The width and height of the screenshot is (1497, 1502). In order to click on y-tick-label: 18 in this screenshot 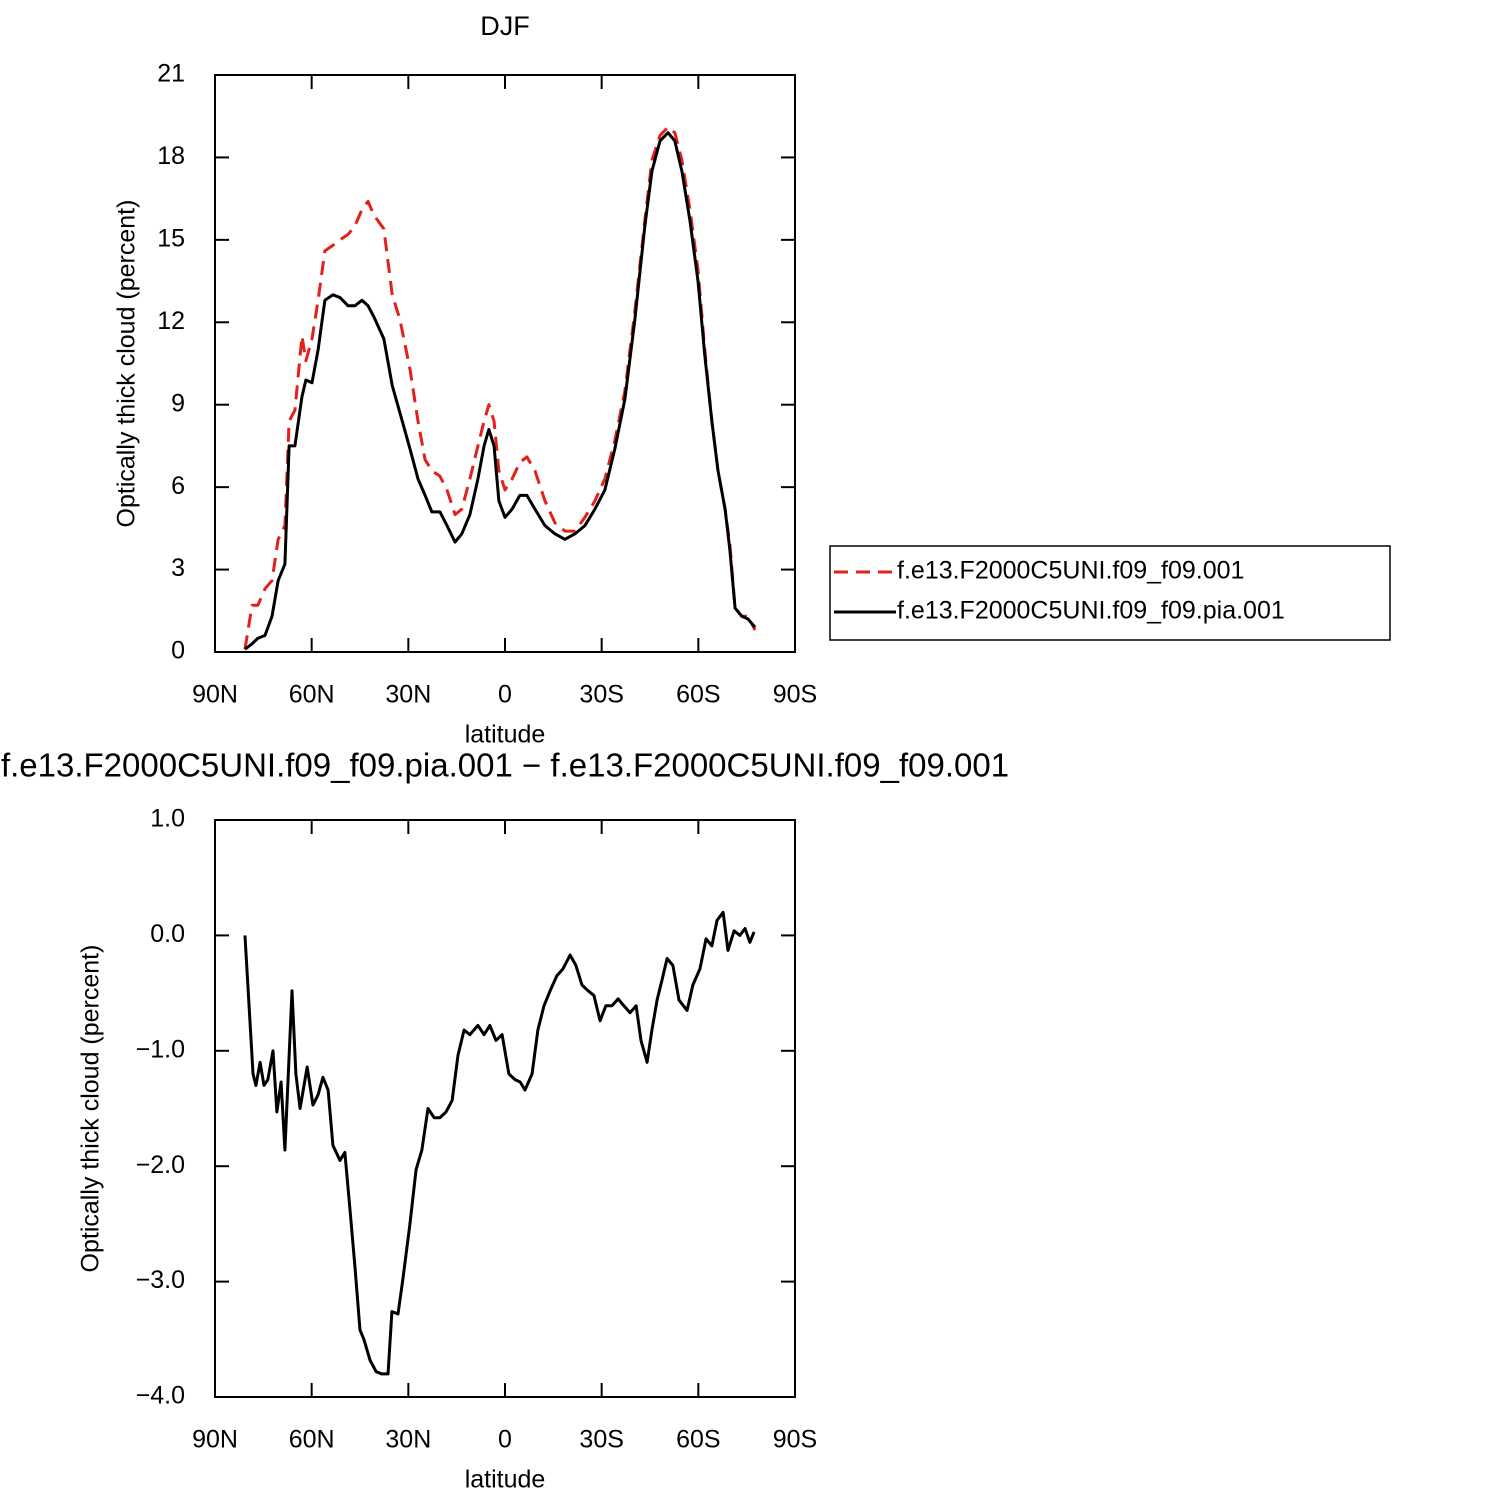, I will do `click(171, 156)`.